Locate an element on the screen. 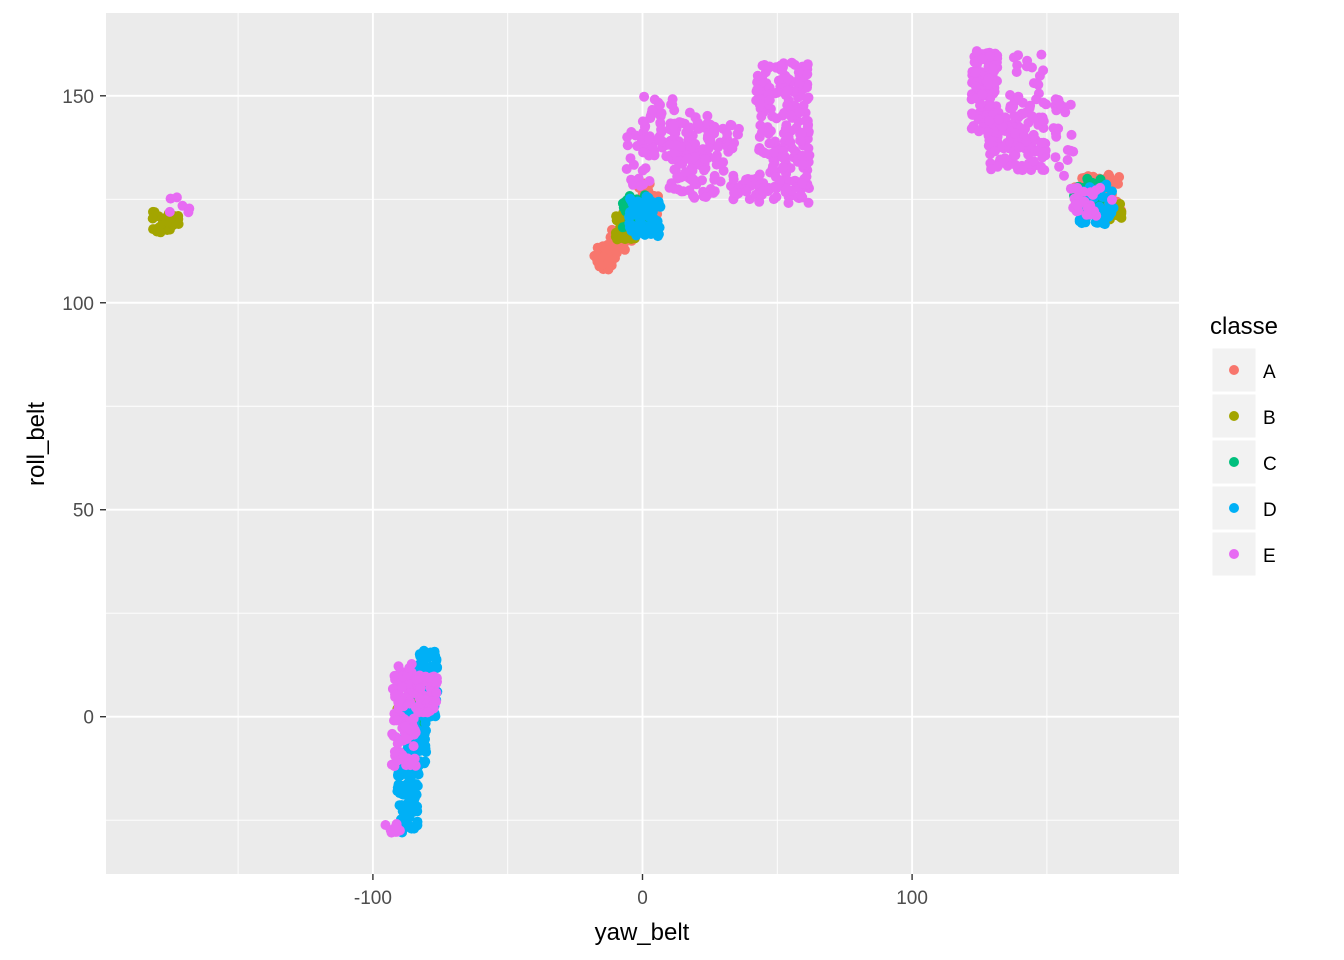 This screenshot has height=960, width=1344. y-tick-label: 50 is located at coordinates (83, 511).